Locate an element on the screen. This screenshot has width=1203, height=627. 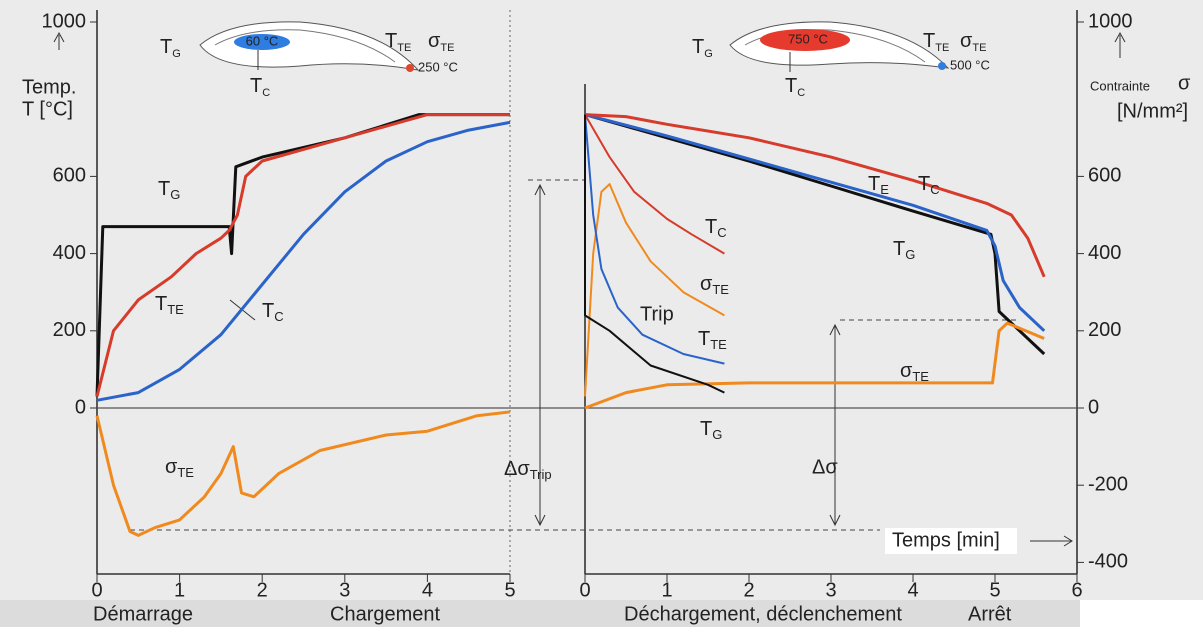
xlabel-box is located at coordinates (951, 541).